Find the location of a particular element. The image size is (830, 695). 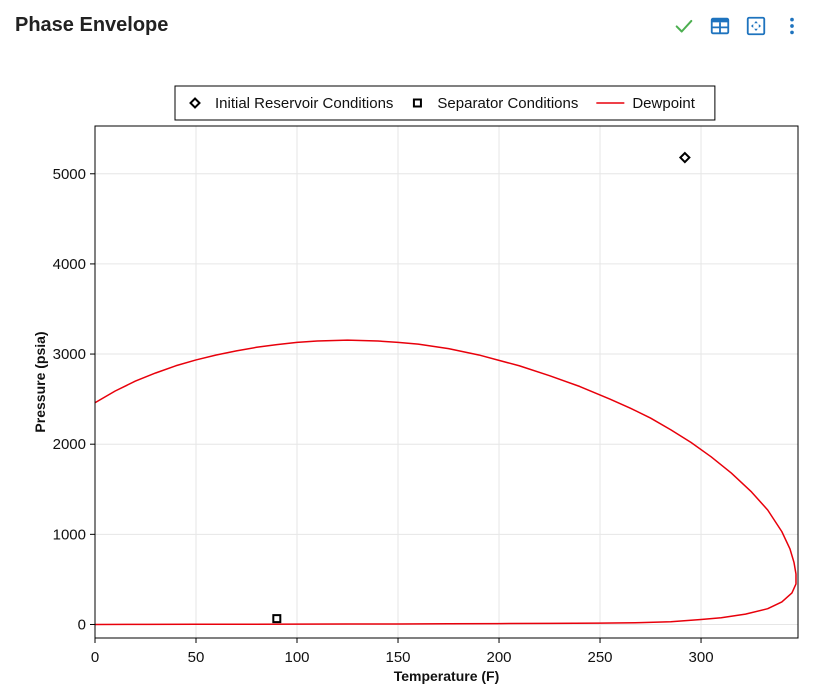

expand-icon is located at coordinates (756, 26).